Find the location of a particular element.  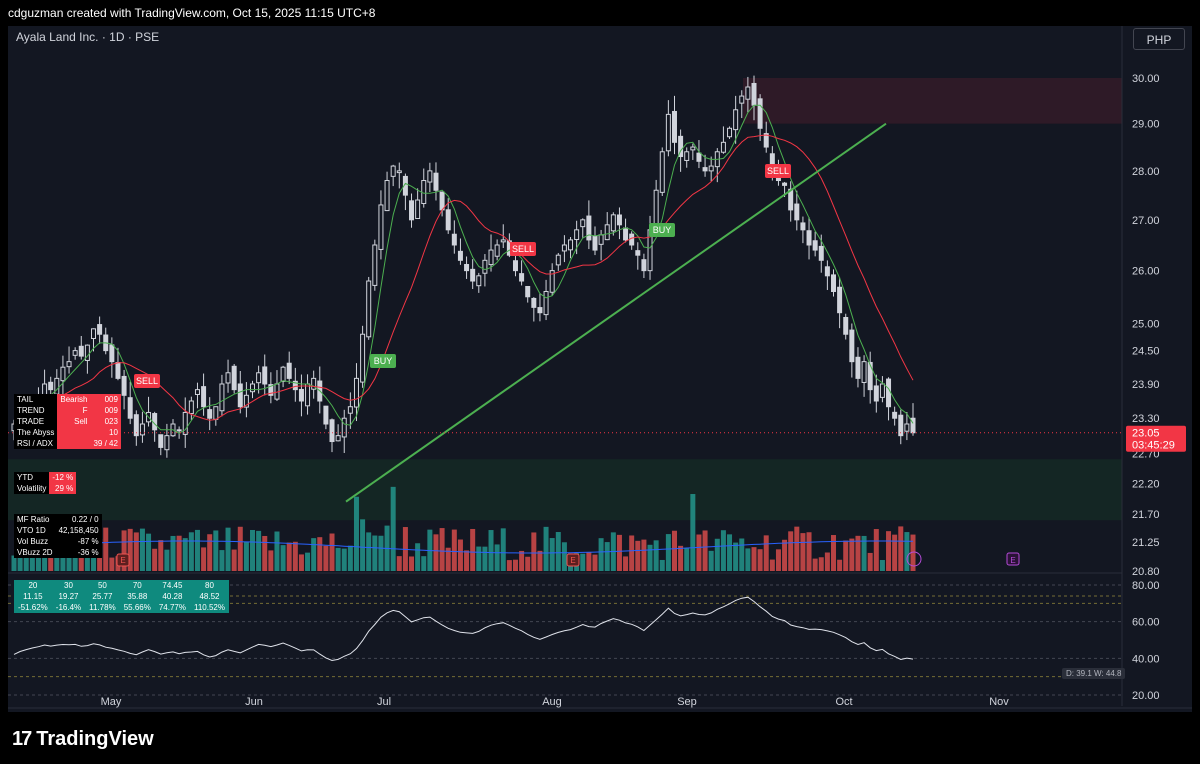

y-tick-label: 27.00 is located at coordinates (1146, 221).